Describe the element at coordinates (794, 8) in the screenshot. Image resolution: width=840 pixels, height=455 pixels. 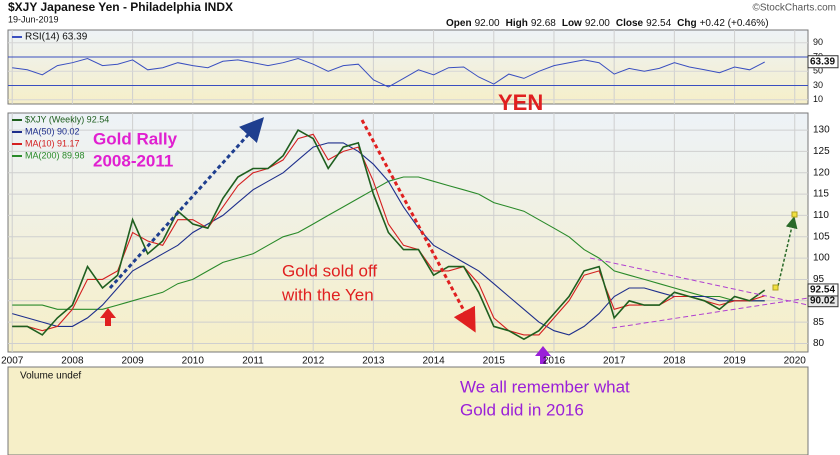
I see `source: ©StockCharts.com` at that location.